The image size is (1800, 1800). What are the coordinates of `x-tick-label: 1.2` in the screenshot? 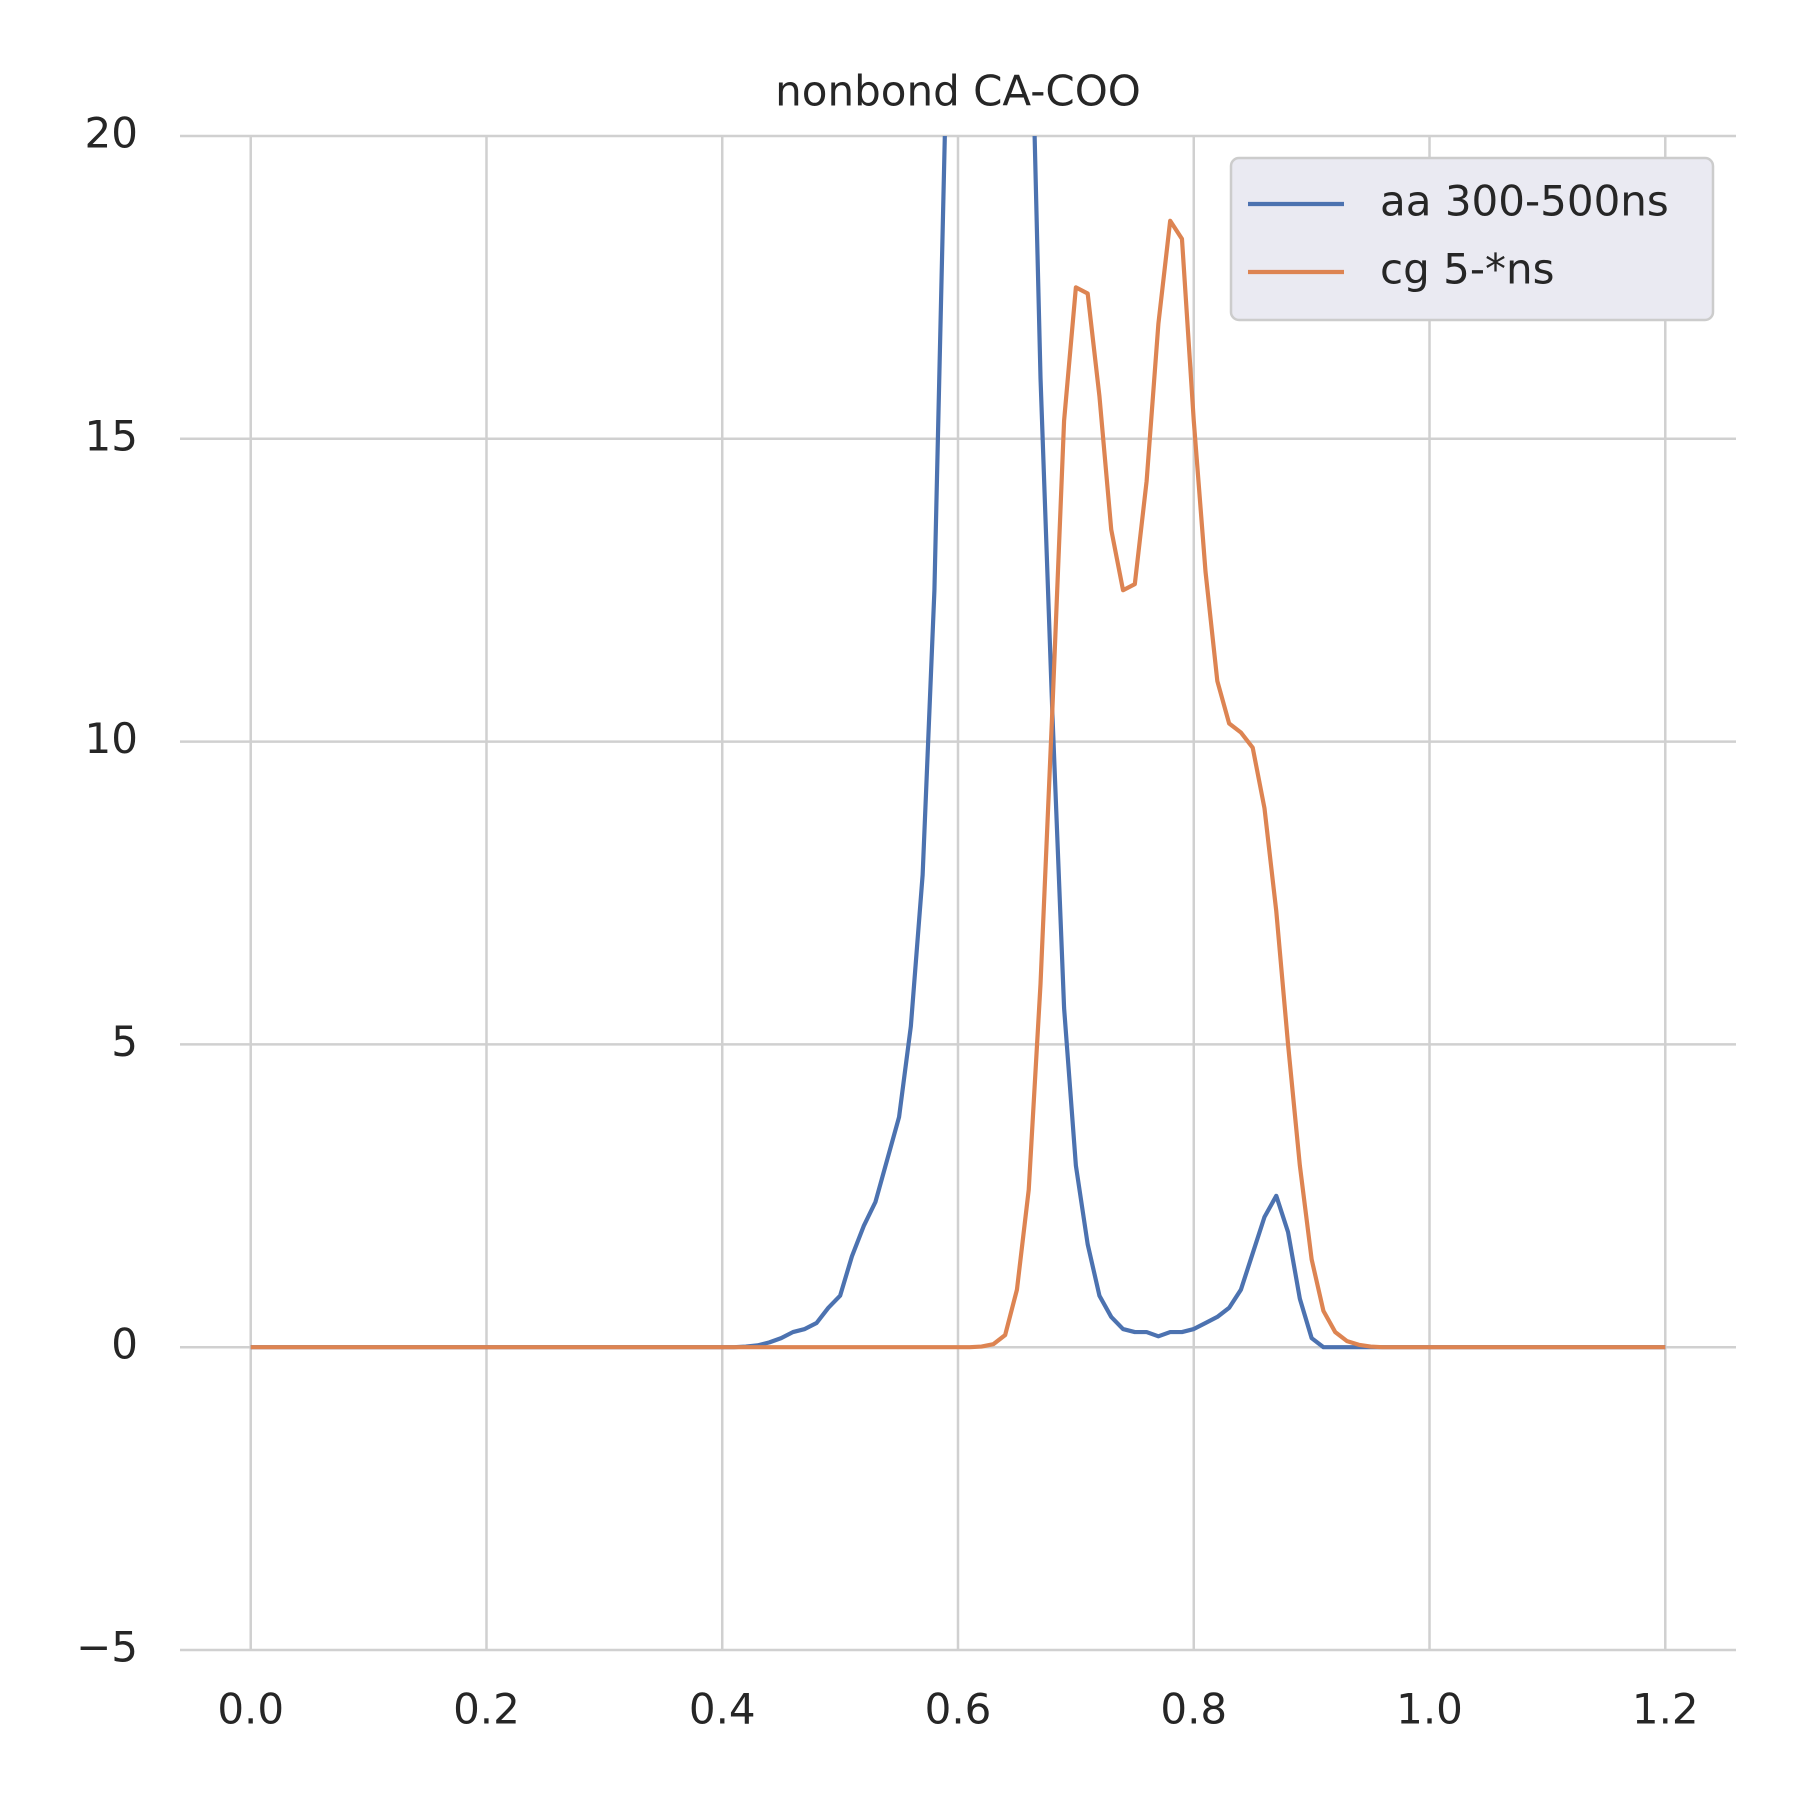 It's located at (1665, 1709).